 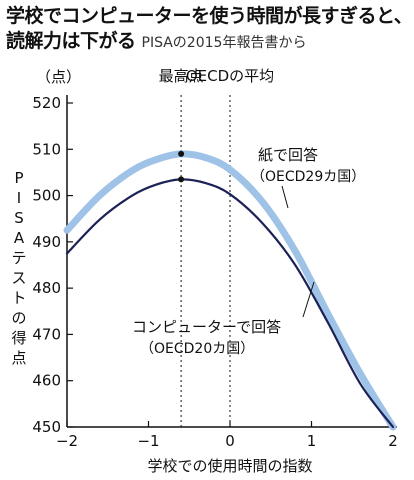 What do you see at coordinates (18, 178) in the screenshot?
I see `y-axis-title-char: P` at bounding box center [18, 178].